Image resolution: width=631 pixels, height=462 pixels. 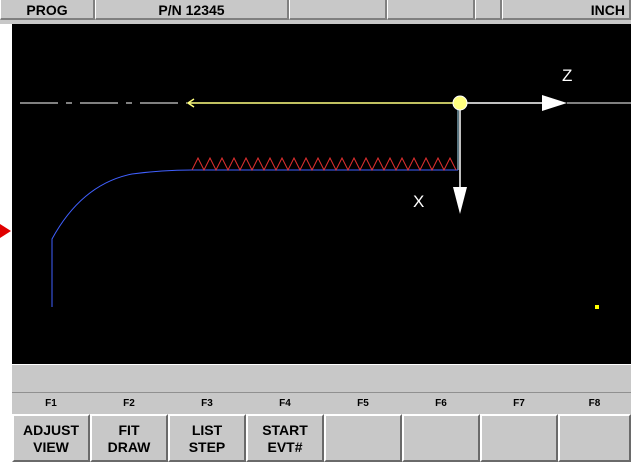 I want to click on top-status-bar: PROG P/N 12345 INCH, so click(x=315, y=12).